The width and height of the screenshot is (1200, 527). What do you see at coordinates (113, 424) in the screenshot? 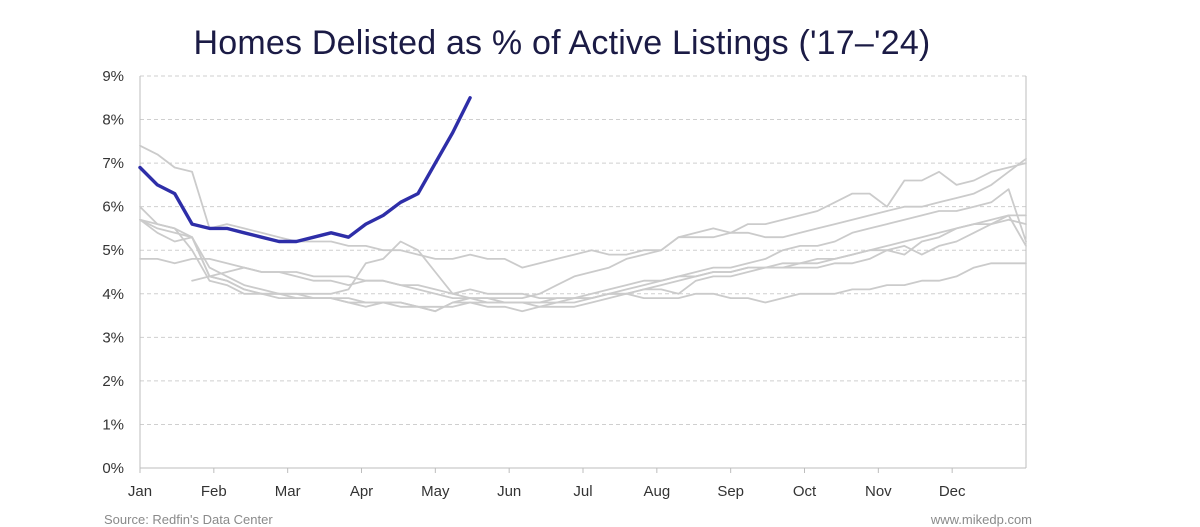
I see `y-tick-label: 1%` at bounding box center [113, 424].